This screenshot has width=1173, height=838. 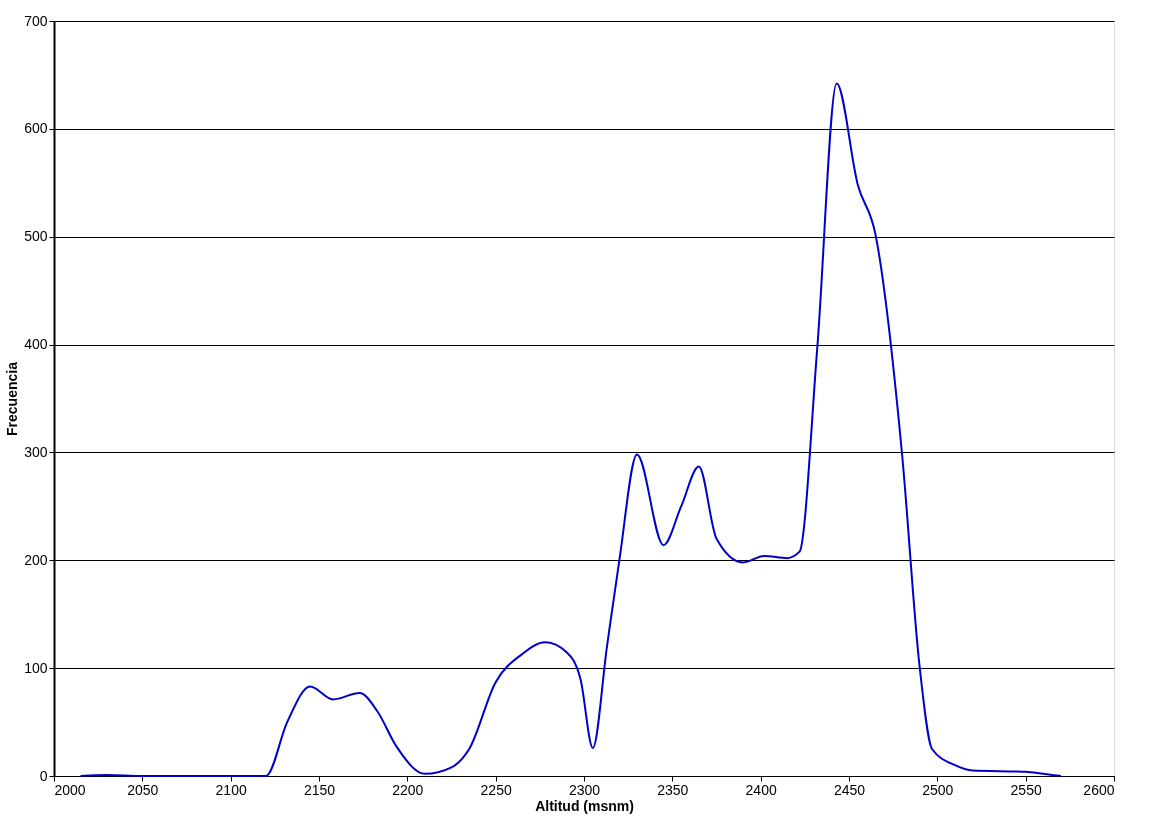 I want to click on y-tick-label: 0, so click(x=43, y=775).